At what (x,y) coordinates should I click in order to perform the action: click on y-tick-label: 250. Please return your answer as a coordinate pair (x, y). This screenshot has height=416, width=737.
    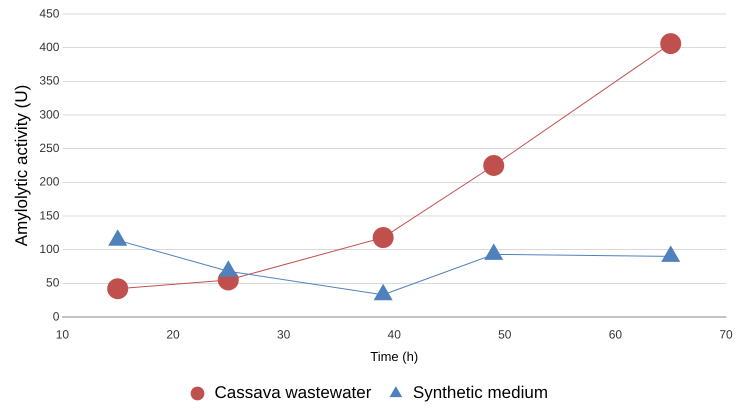
    Looking at the image, I should click on (49, 147).